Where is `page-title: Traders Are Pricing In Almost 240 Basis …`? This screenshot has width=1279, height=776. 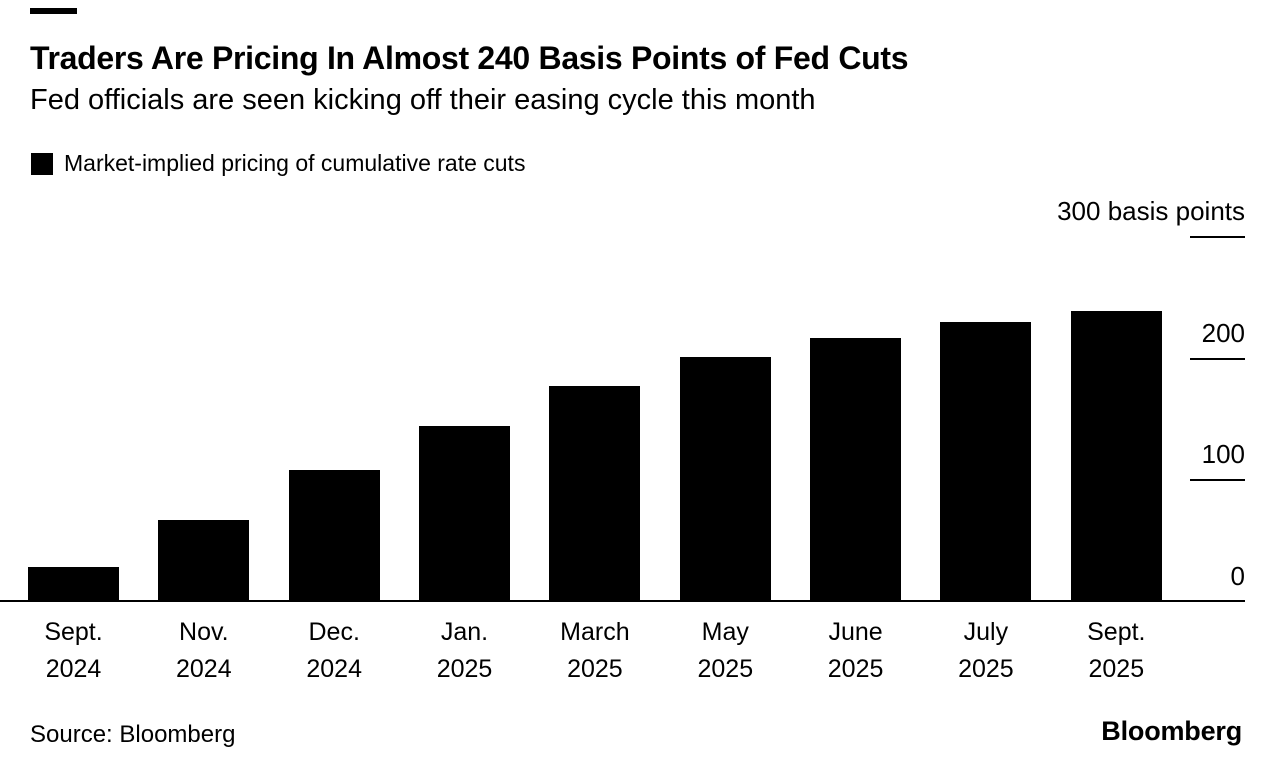 page-title: Traders Are Pricing In Almost 240 Basis … is located at coordinates (469, 58).